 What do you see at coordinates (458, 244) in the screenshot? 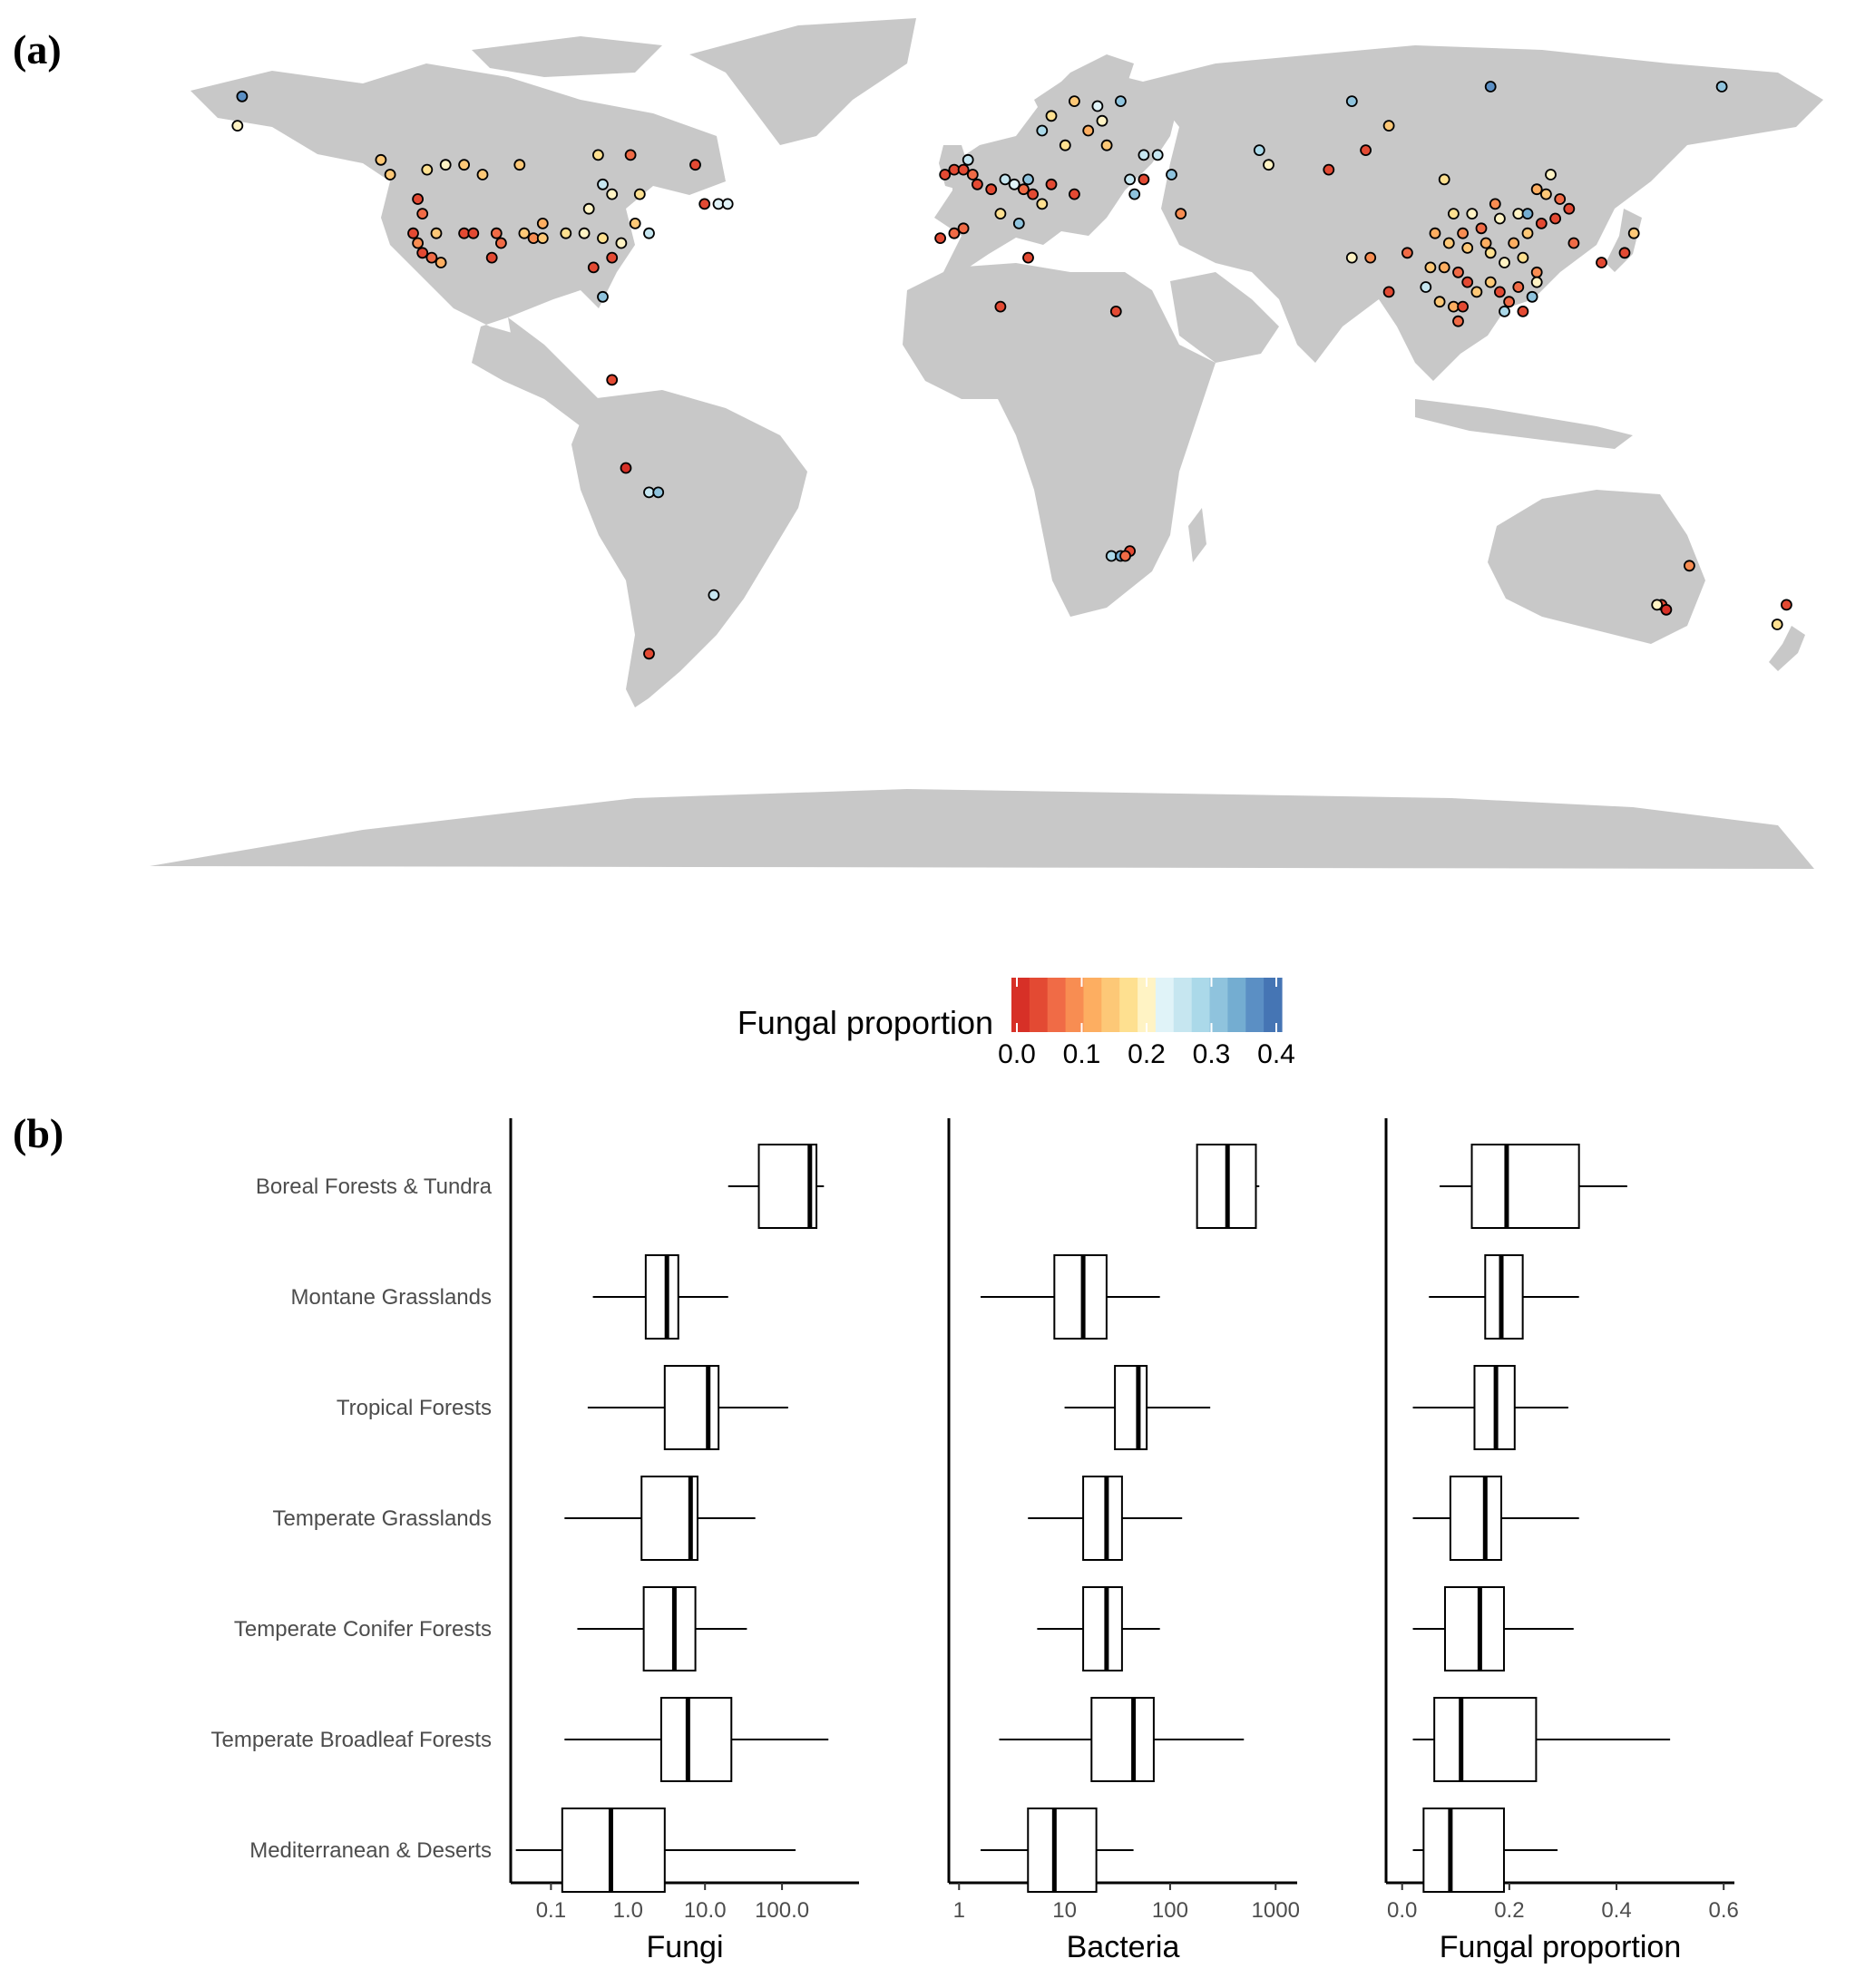
I see `north-america` at bounding box center [458, 244].